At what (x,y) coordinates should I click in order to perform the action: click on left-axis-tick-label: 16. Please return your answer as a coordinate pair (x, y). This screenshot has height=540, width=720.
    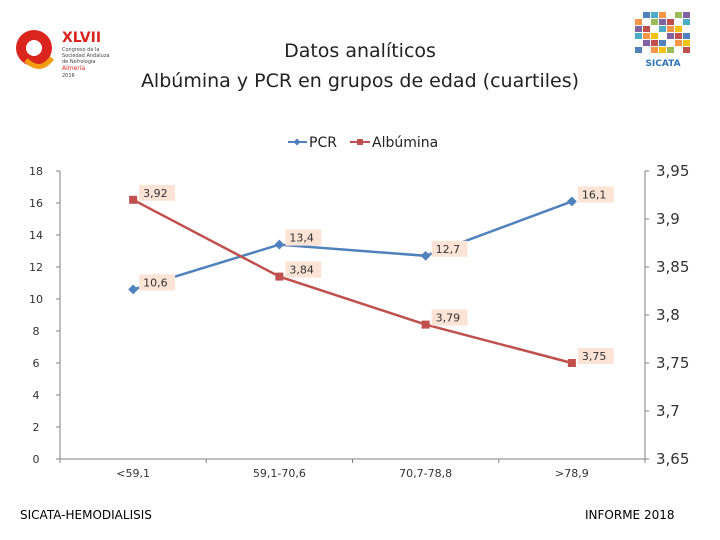
    Looking at the image, I should click on (36, 203).